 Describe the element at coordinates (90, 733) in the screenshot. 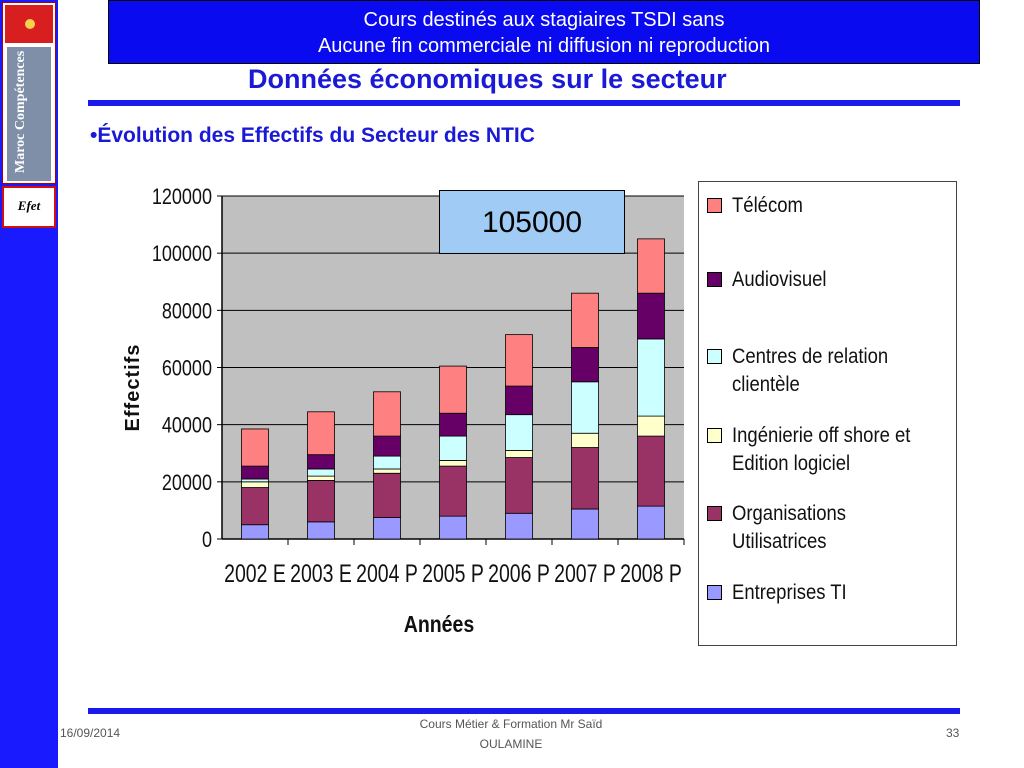

I see `footer-date: 16/09/2014` at that location.